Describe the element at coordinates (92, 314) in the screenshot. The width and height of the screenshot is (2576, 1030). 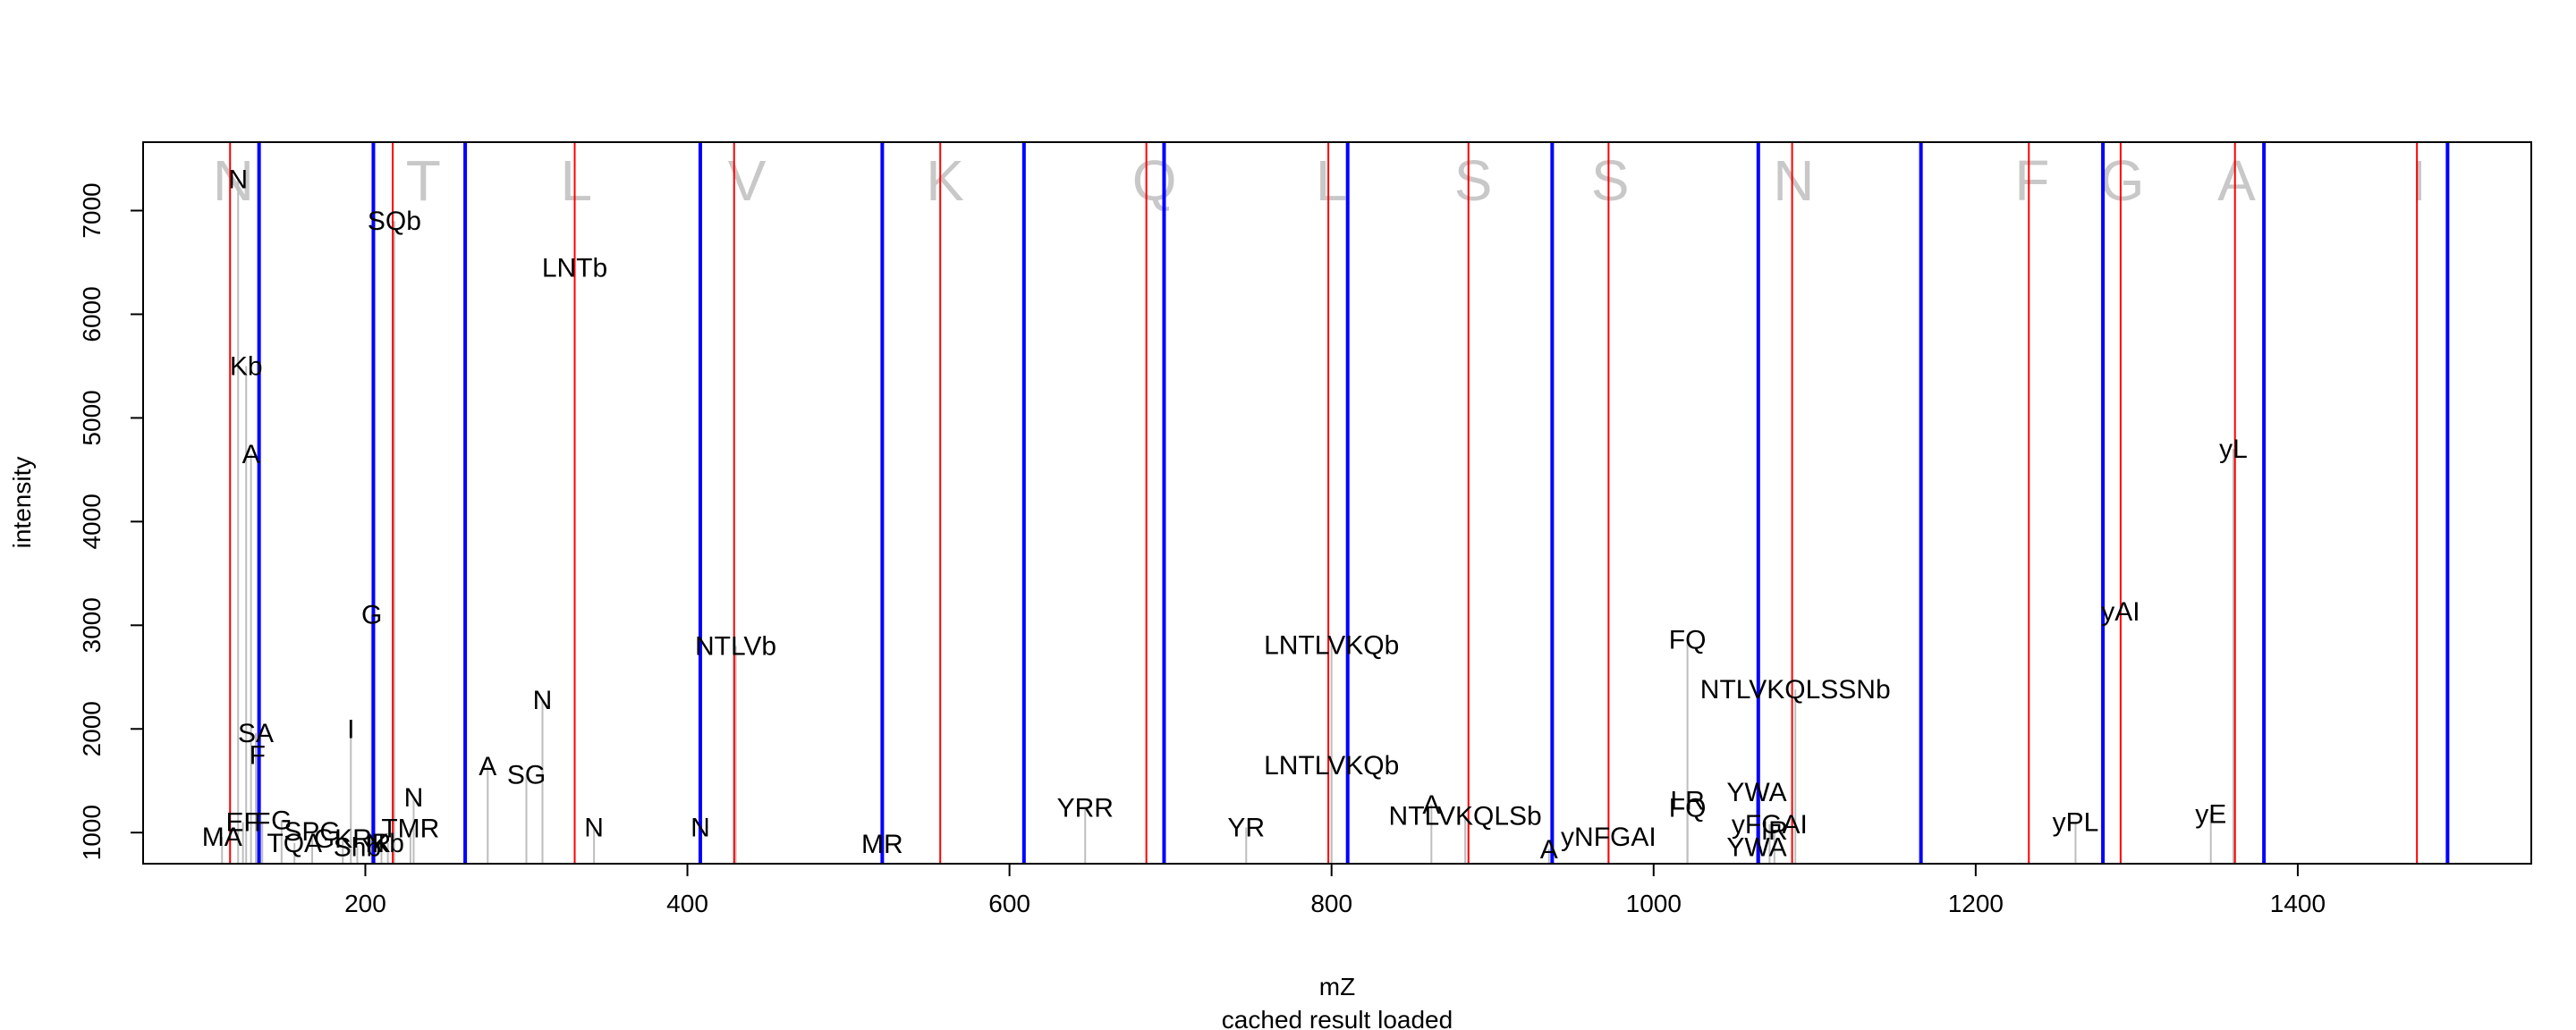
I see `y-tick-label: 6000` at that location.